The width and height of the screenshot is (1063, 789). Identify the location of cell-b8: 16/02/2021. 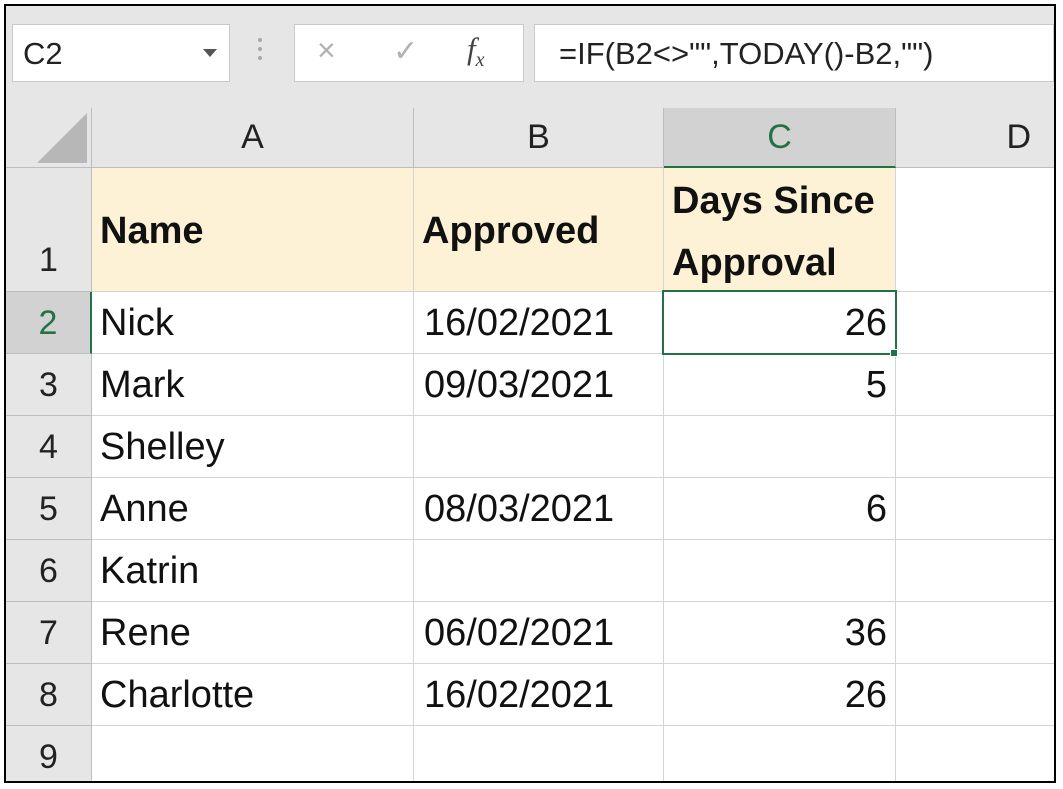
(539, 695).